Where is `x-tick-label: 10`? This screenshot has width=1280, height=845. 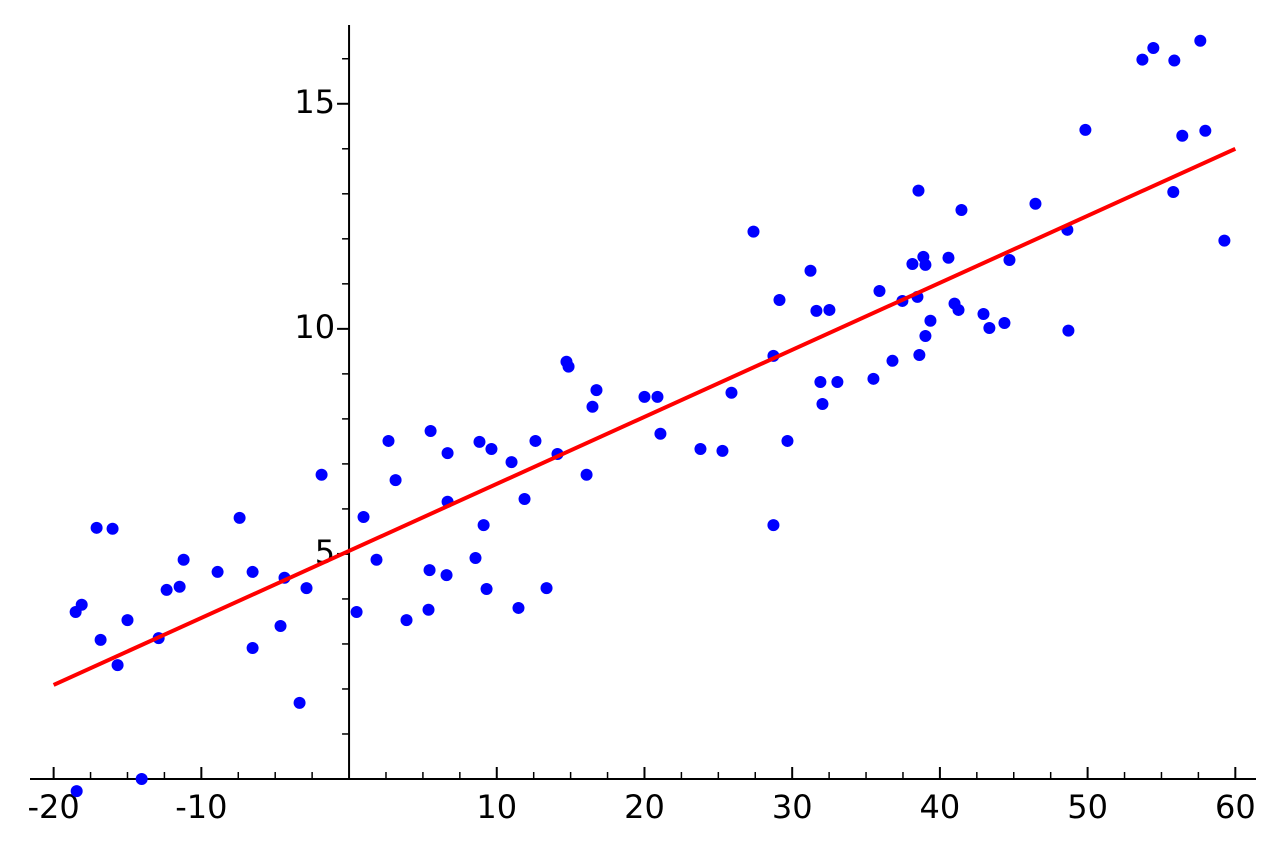 x-tick-label: 10 is located at coordinates (496, 807).